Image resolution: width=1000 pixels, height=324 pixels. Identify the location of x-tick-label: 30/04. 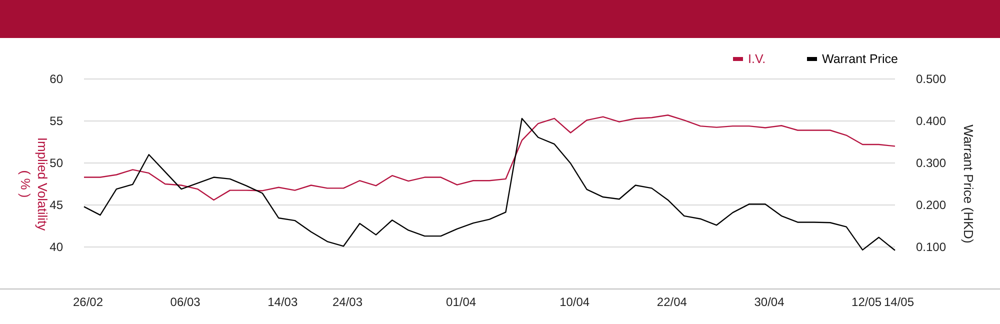
(769, 302).